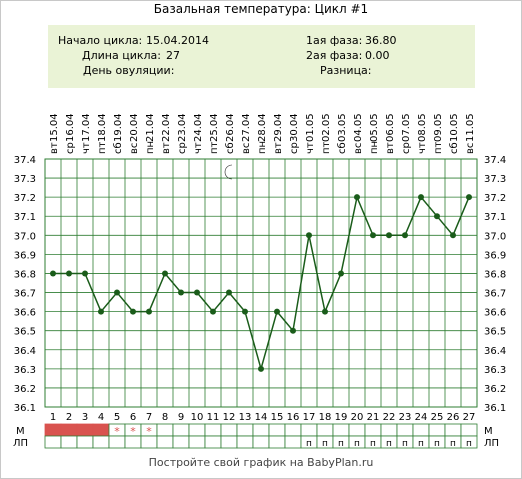 The width and height of the screenshot is (522, 479). I want to click on phase2-value: 0.00, so click(377, 55).